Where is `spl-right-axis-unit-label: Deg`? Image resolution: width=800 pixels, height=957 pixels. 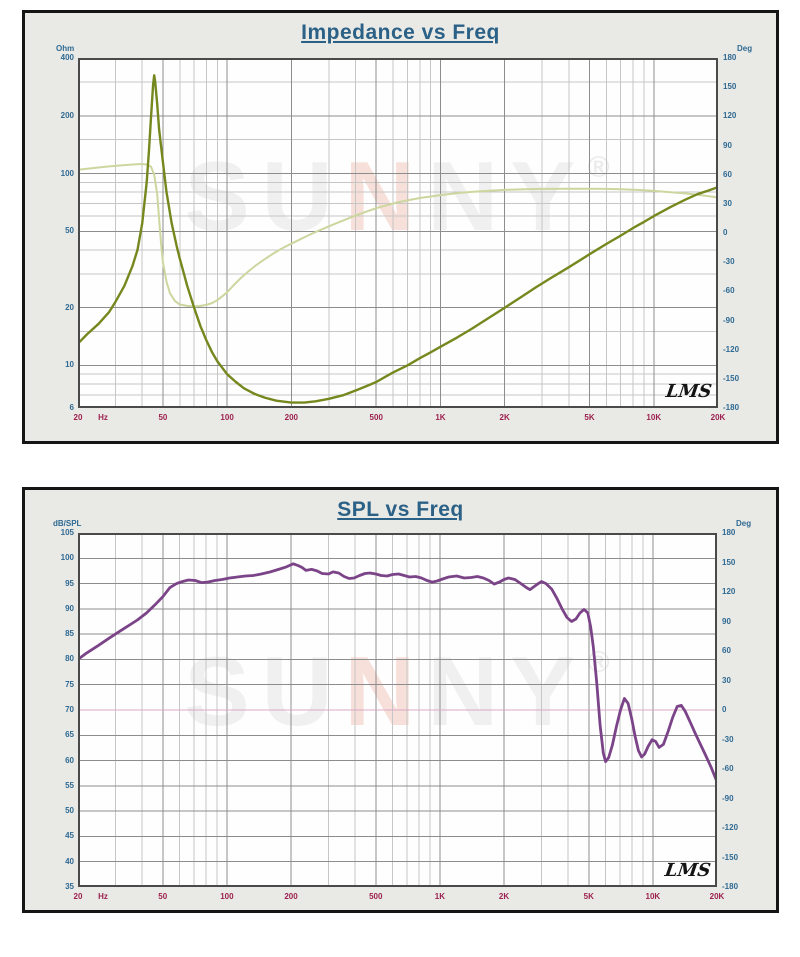 spl-right-axis-unit-label: Deg is located at coordinates (744, 523).